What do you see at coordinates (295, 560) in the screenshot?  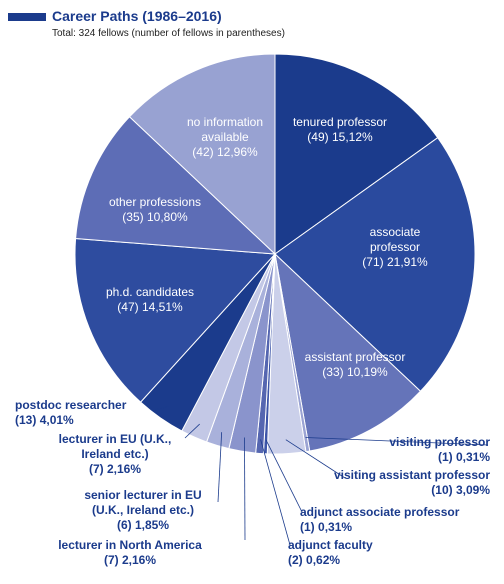 I see `count-label: (2)` at bounding box center [295, 560].